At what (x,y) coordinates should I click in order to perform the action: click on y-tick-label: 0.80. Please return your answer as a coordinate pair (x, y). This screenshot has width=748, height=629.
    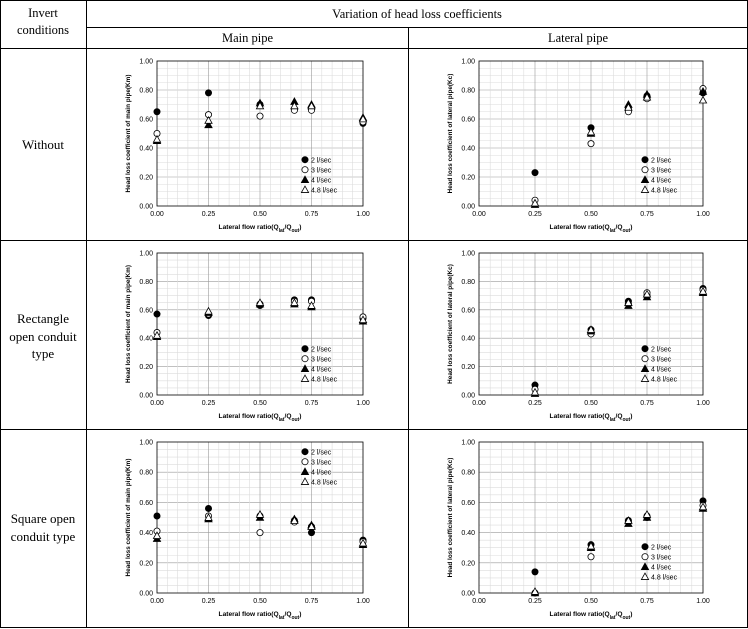
    Looking at the image, I should click on (146, 473).